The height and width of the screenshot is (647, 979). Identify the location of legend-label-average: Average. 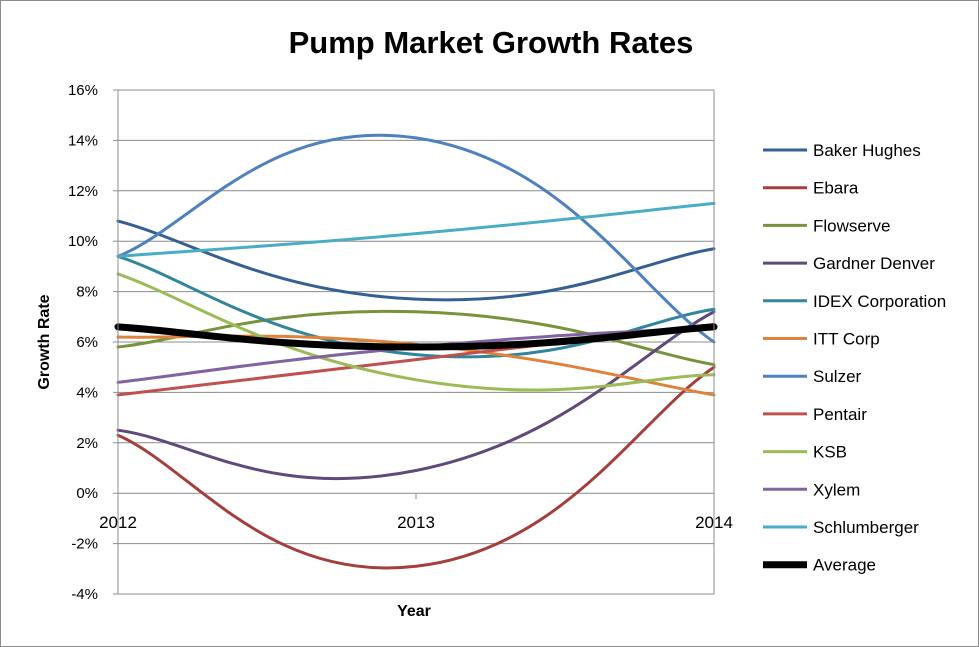
(844, 565).